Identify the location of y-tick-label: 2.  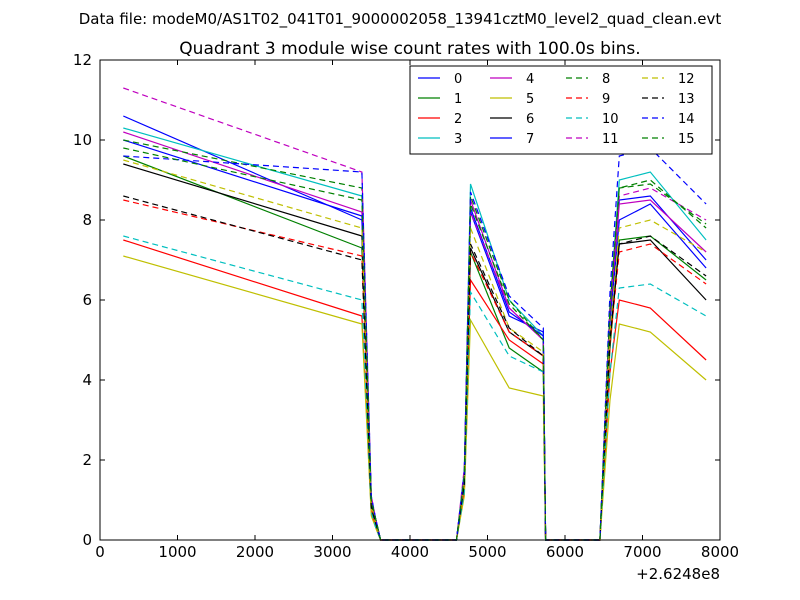
(87, 460).